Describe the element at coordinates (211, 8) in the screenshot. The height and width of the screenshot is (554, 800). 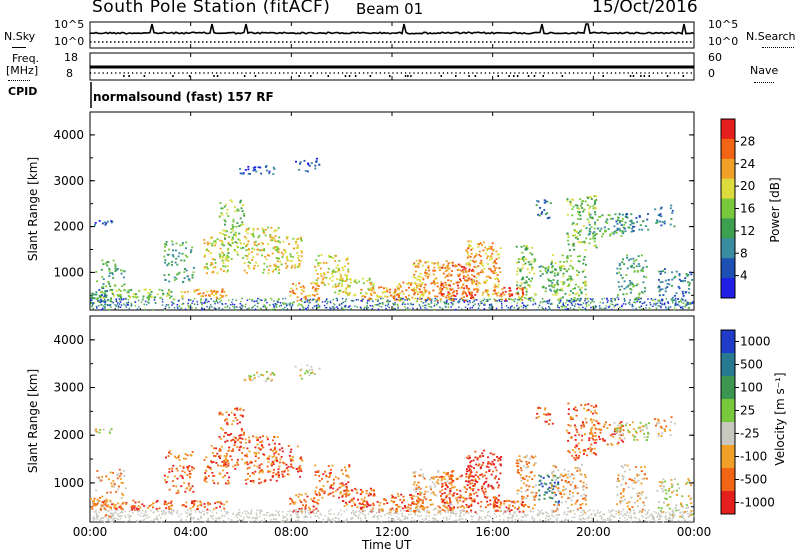
I see `station-title: South Pole Station (fitACF)` at that location.